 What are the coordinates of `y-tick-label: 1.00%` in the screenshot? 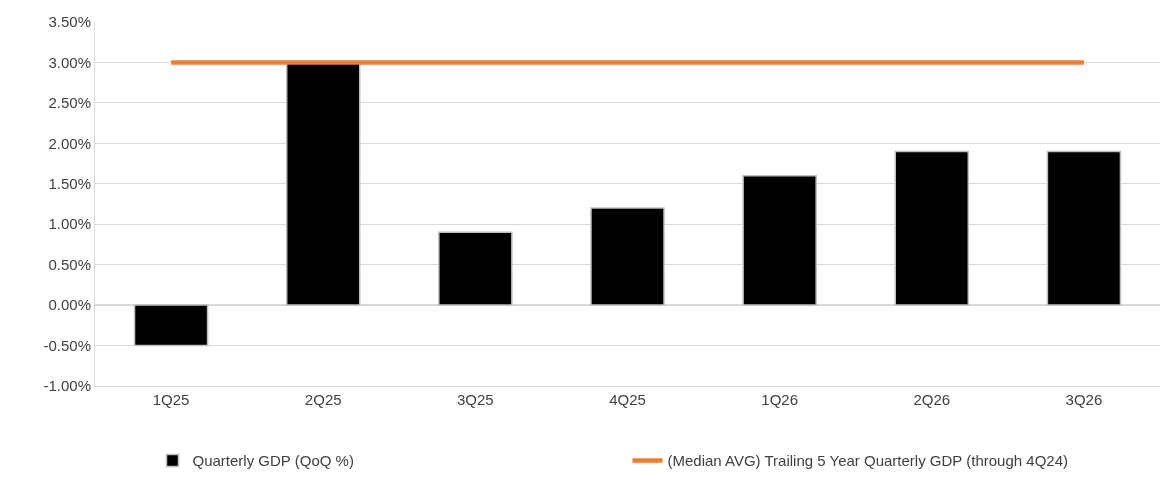 It's located at (69, 224).